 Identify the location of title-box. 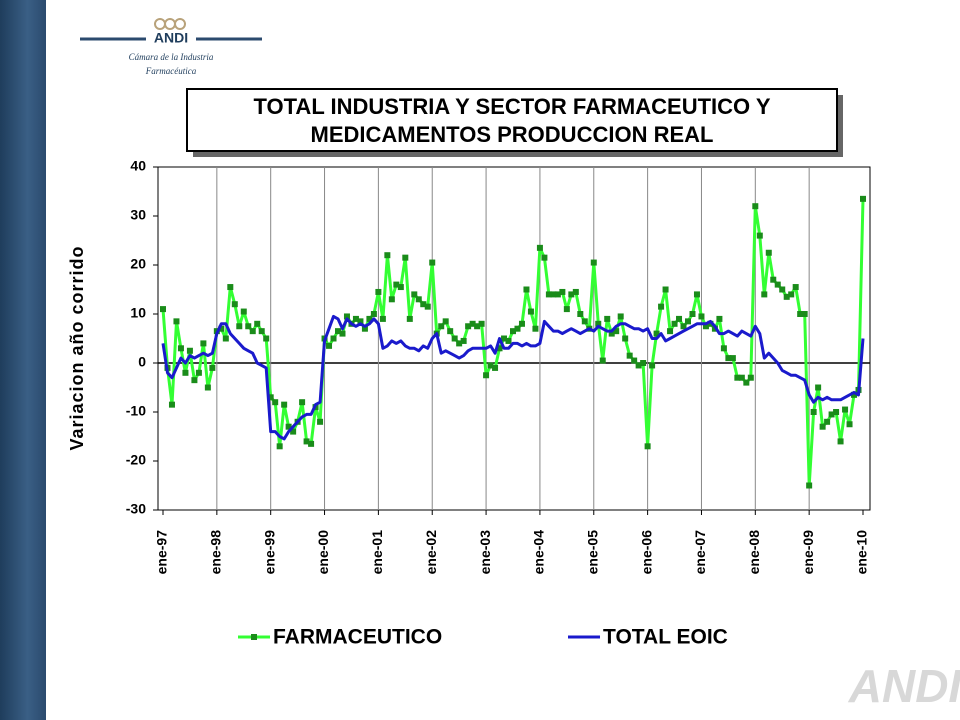
(512, 120).